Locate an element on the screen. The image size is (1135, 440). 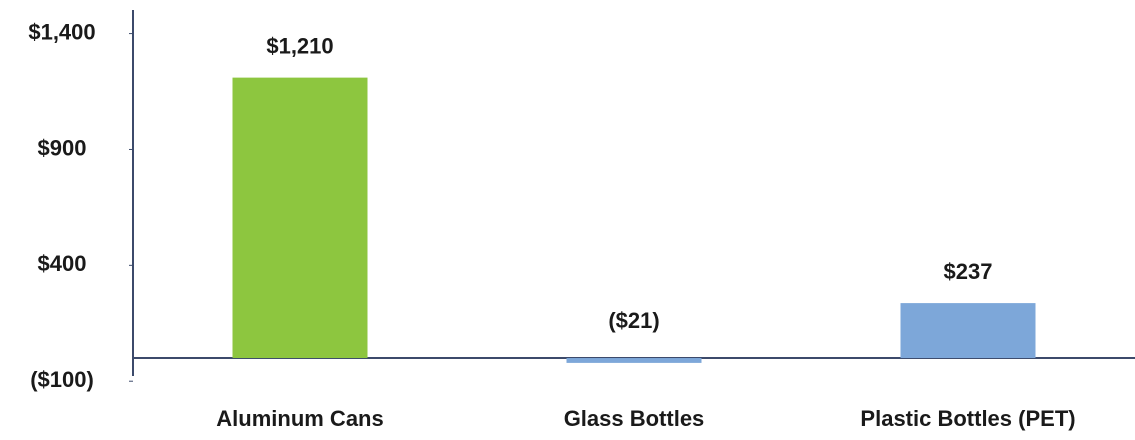
value-label: $1,210 is located at coordinates (299, 45).